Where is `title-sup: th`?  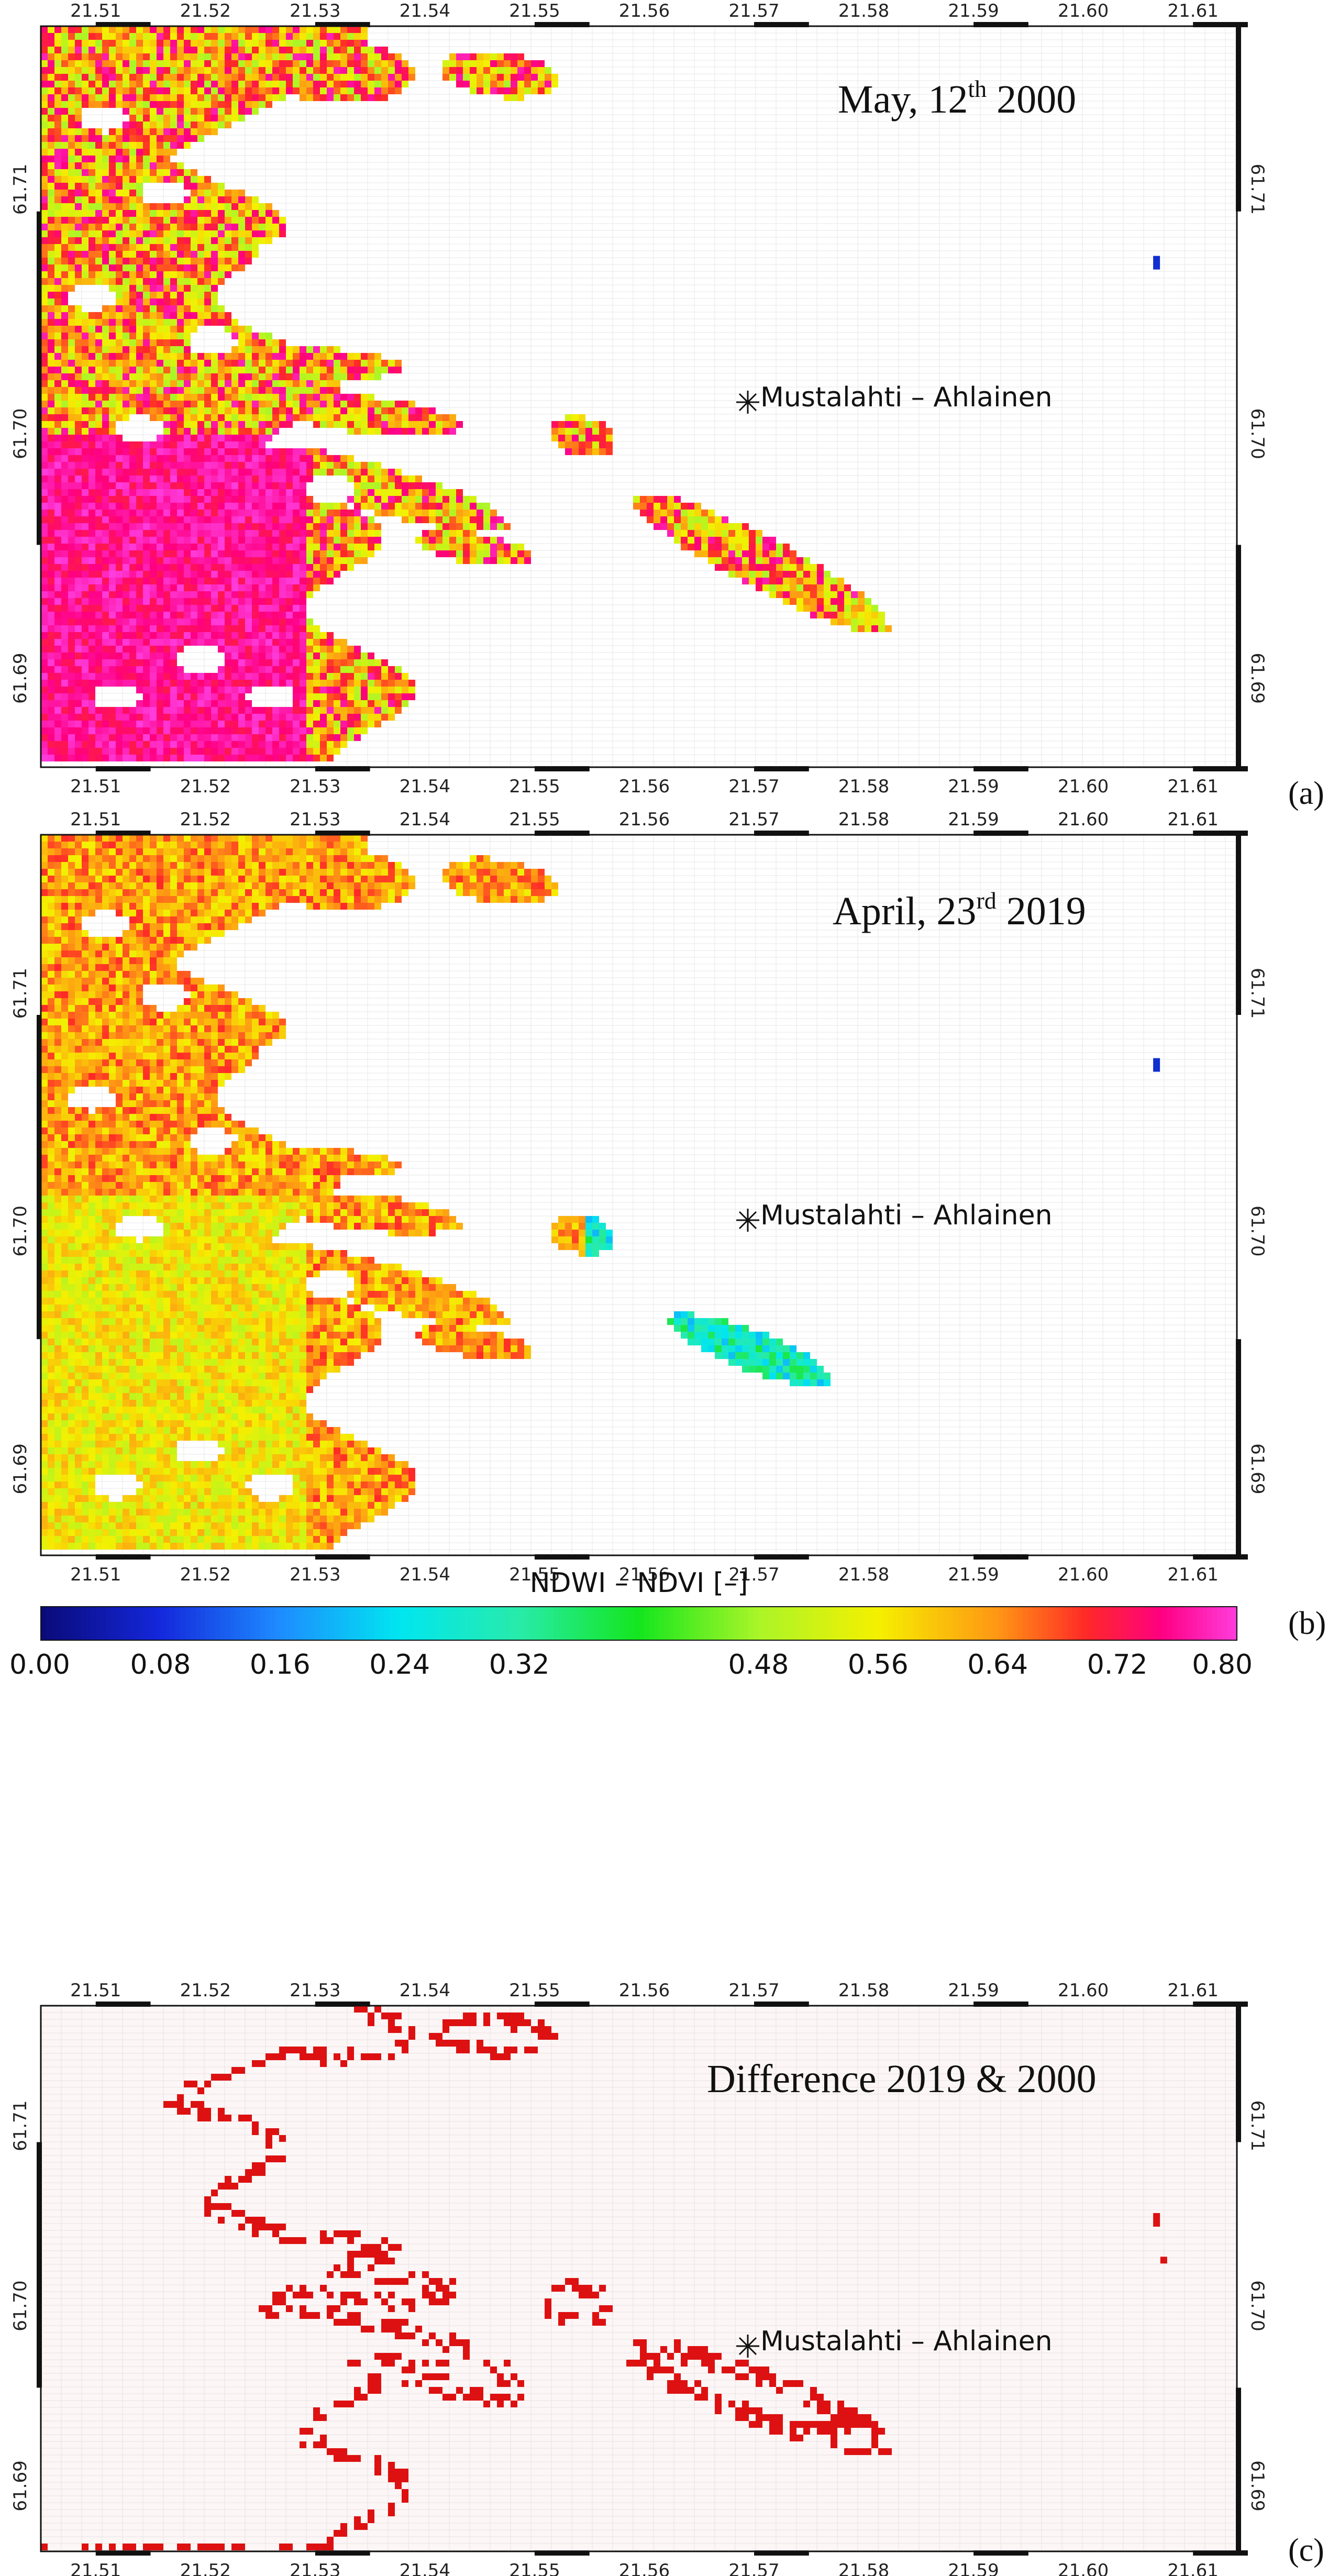
title-sup: th is located at coordinates (977, 88).